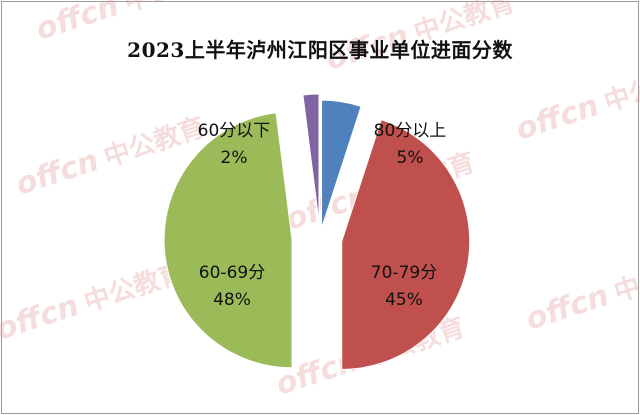 Image resolution: width=640 pixels, height=415 pixels. I want to click on slice-value-label: 45%, so click(404, 300).